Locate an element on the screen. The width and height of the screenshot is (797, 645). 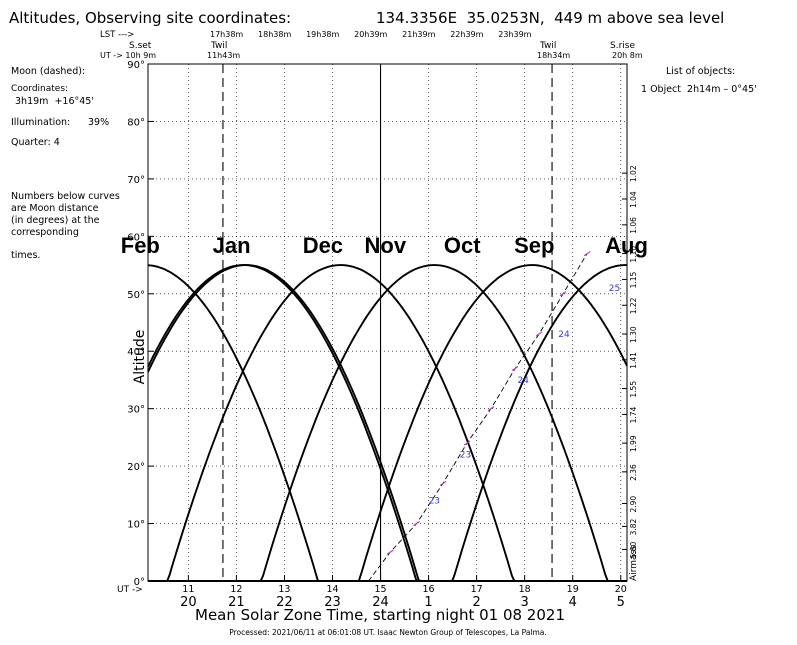
airmass-tick-label: 1.99 is located at coordinates (633, 443).